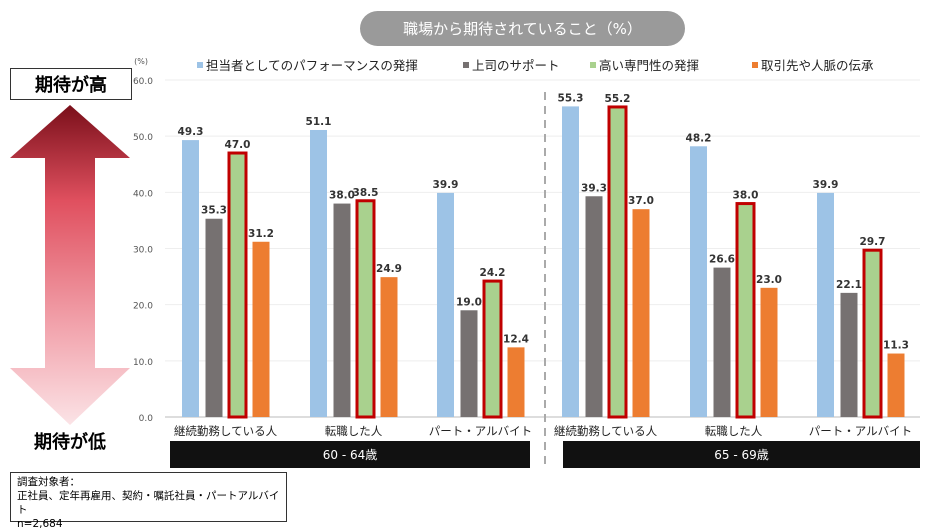  What do you see at coordinates (389, 269) in the screenshot?
I see `data-label: 24.9` at bounding box center [389, 269].